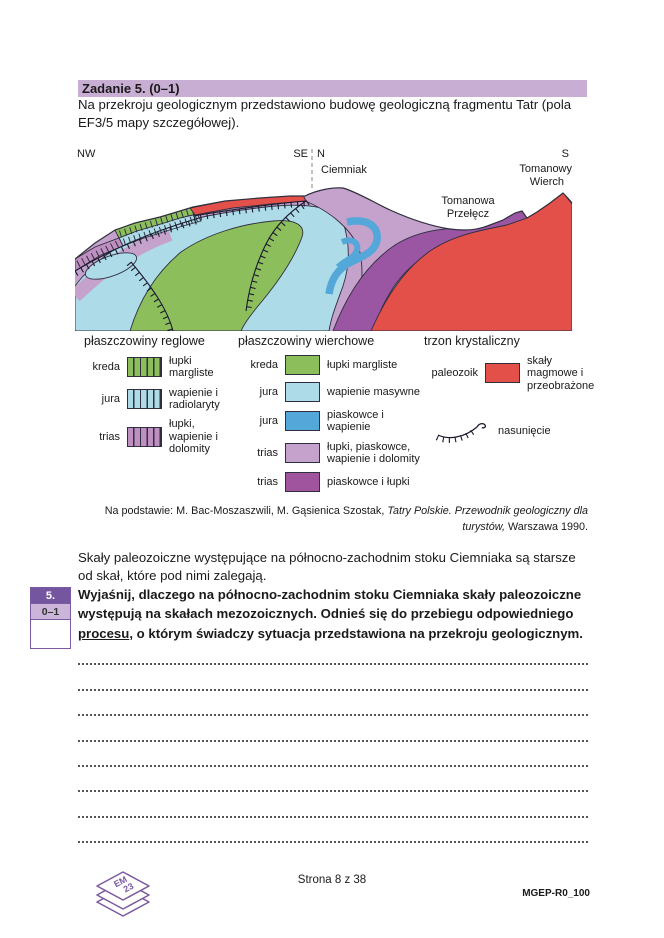 The width and height of the screenshot is (664, 938). Describe the element at coordinates (321, 154) in the screenshot. I see `label-n: N` at that location.